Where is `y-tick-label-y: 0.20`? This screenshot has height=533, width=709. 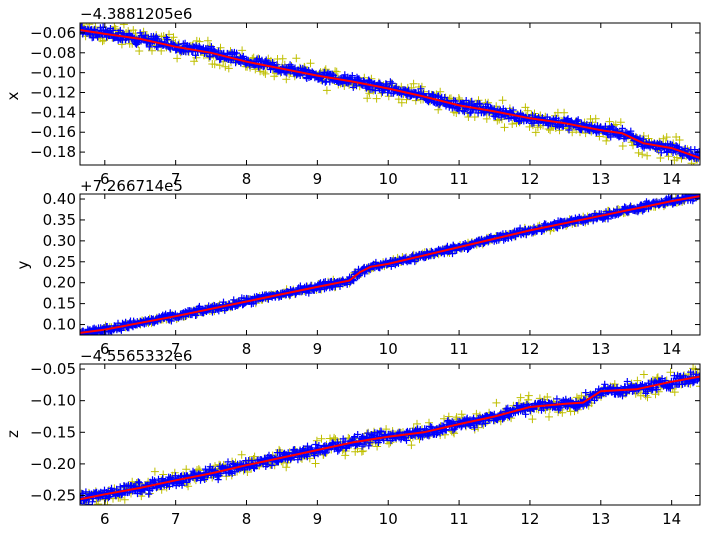 y-tick-label-y: 0.20 is located at coordinates (59, 283).